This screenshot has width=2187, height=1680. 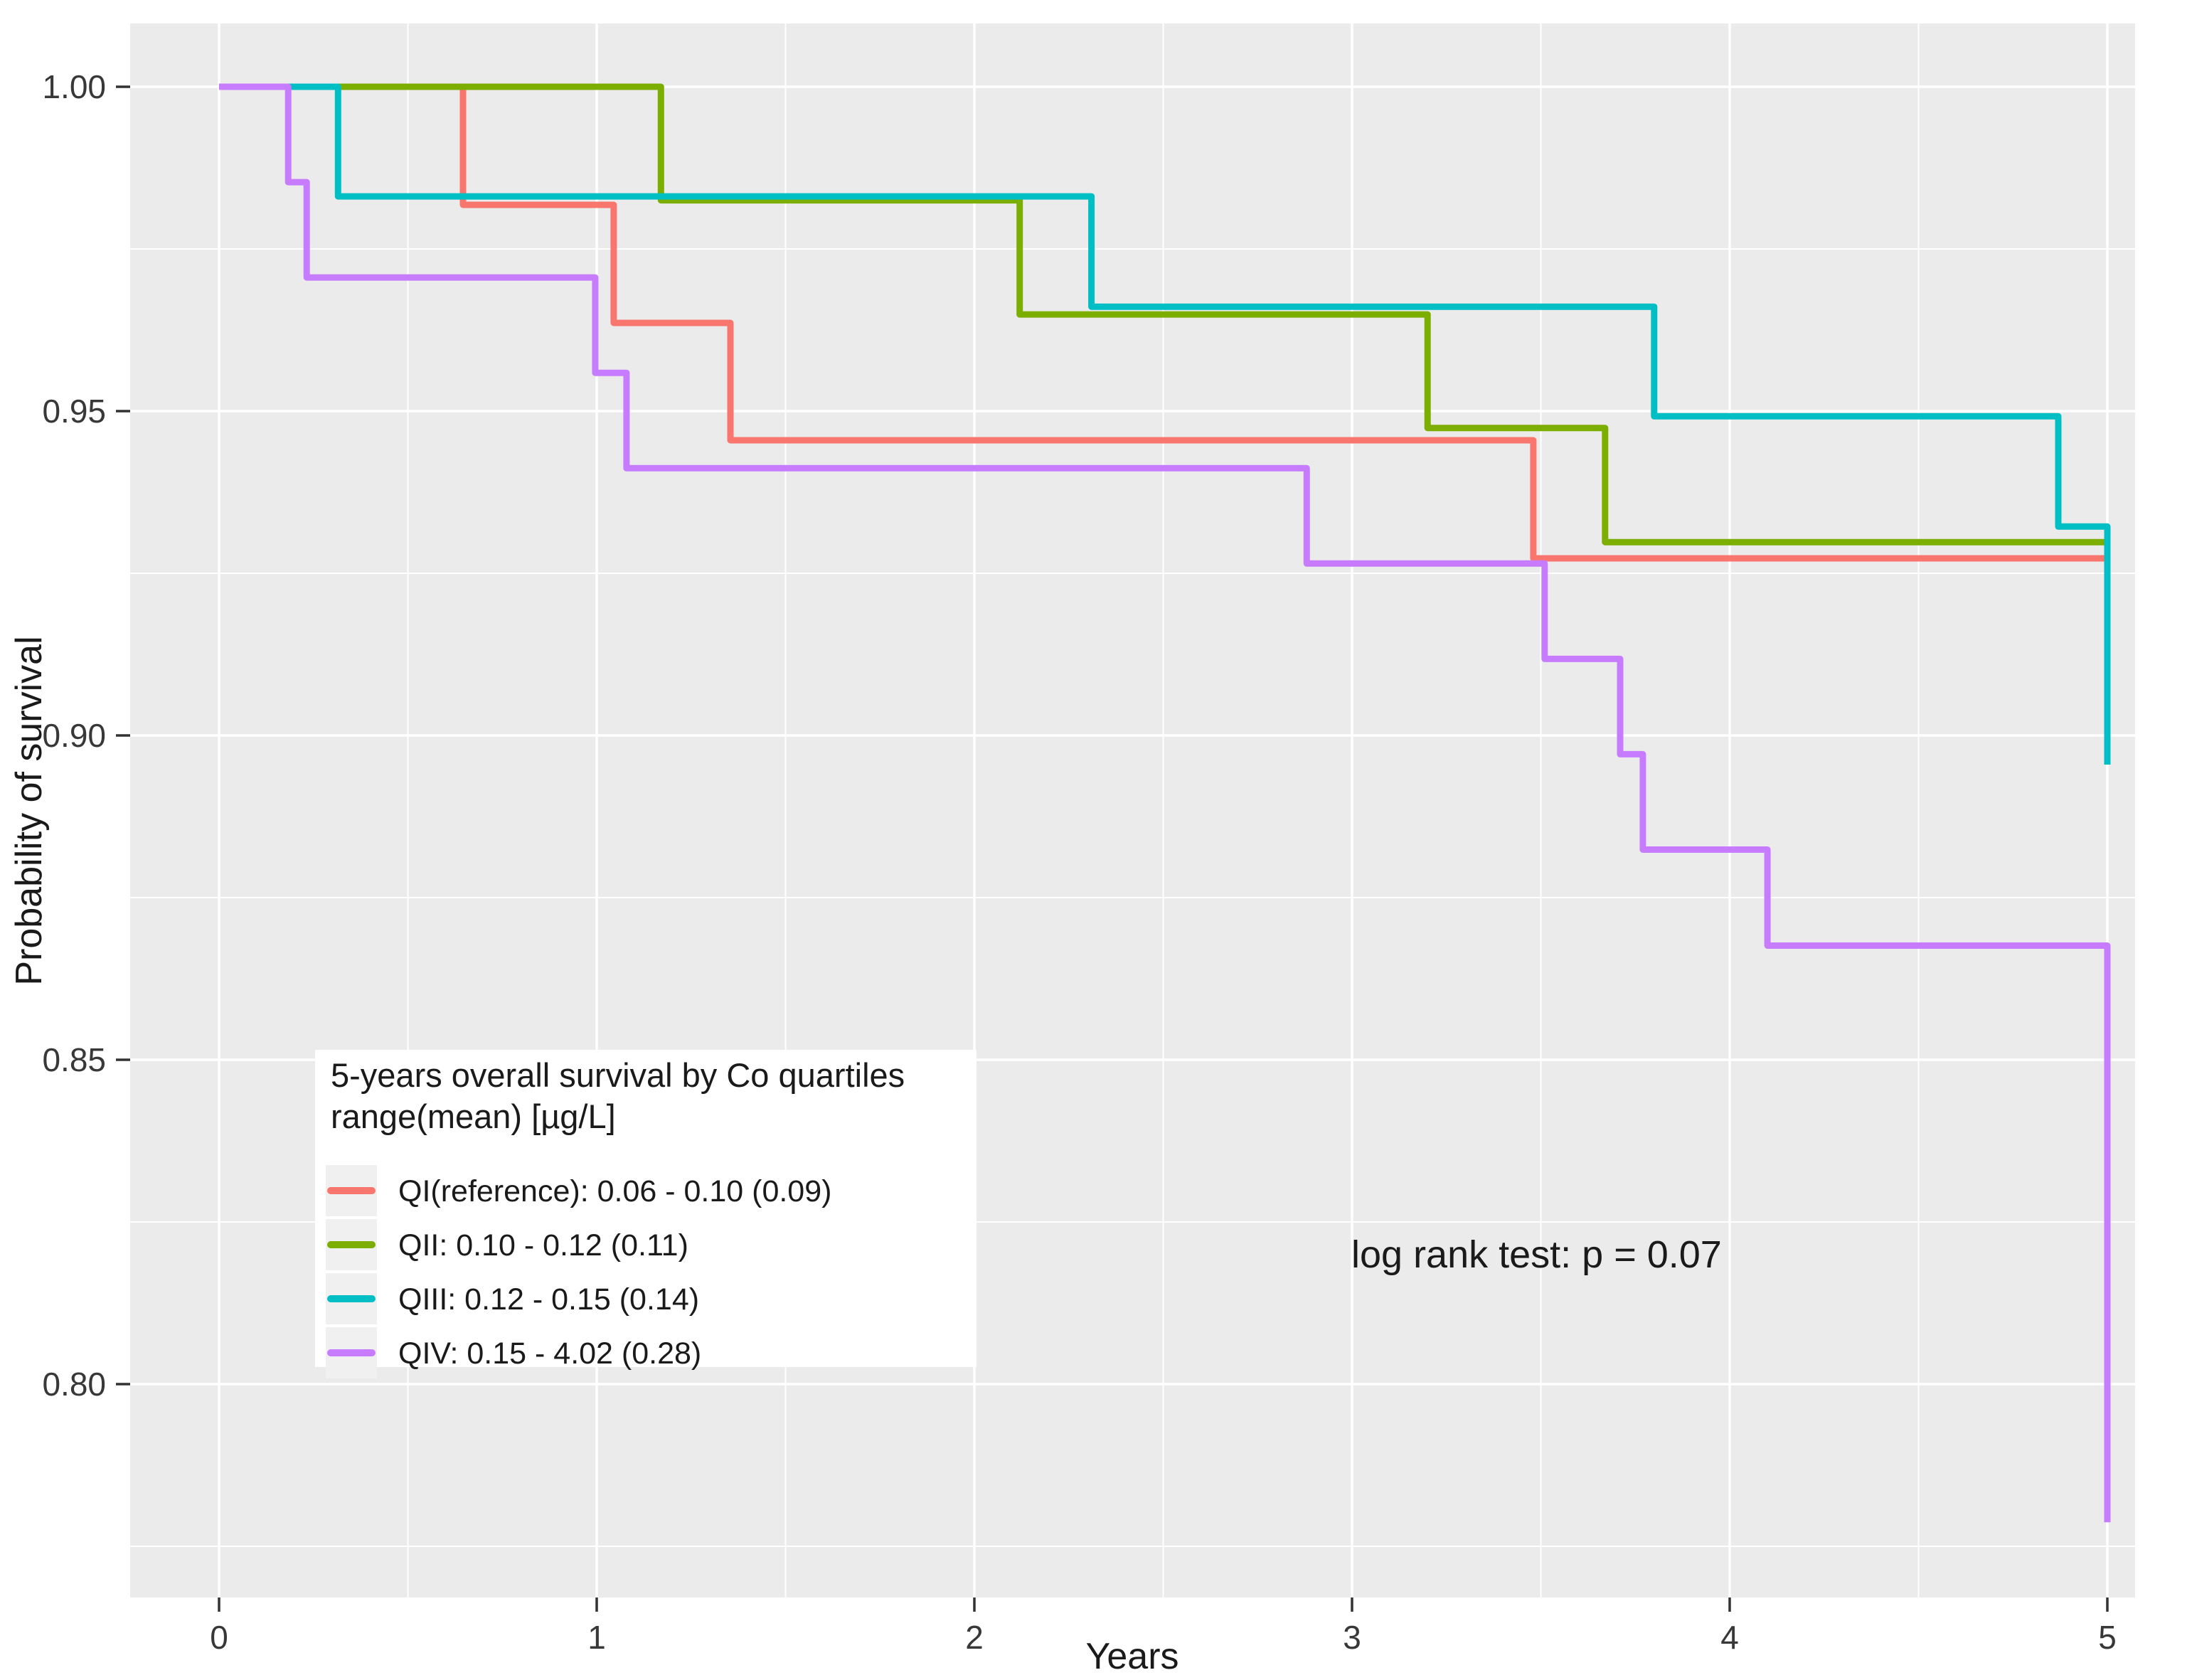 What do you see at coordinates (74, 735) in the screenshot?
I see `y-tick-label-0.90: 0.90` at bounding box center [74, 735].